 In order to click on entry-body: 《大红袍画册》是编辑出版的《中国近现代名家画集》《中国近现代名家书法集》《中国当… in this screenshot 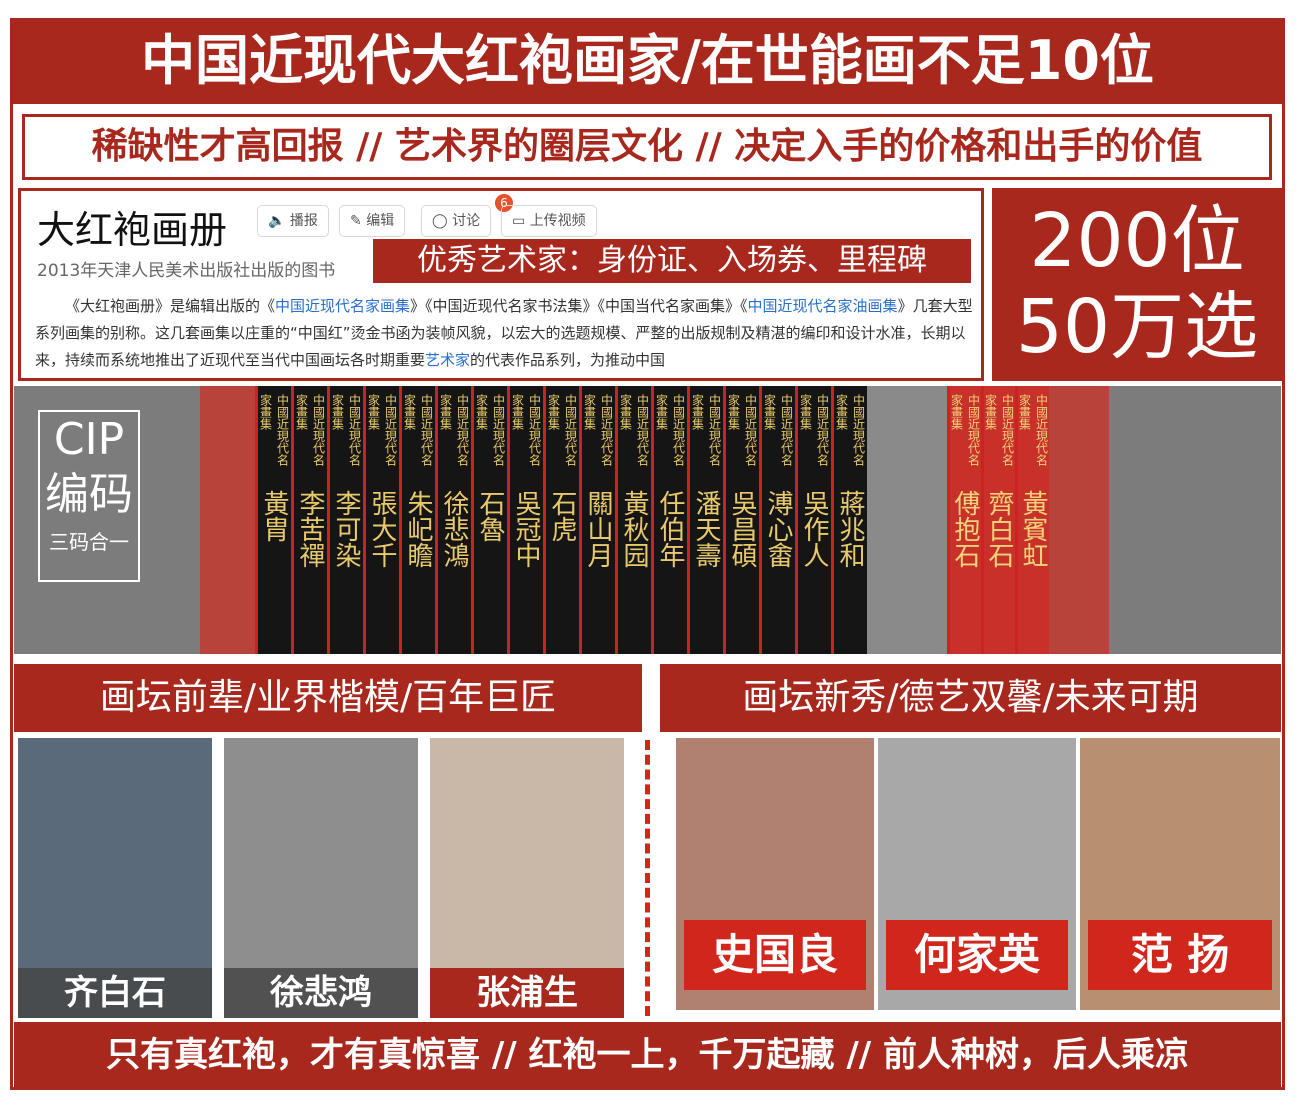, I will do `click(505, 333)`.